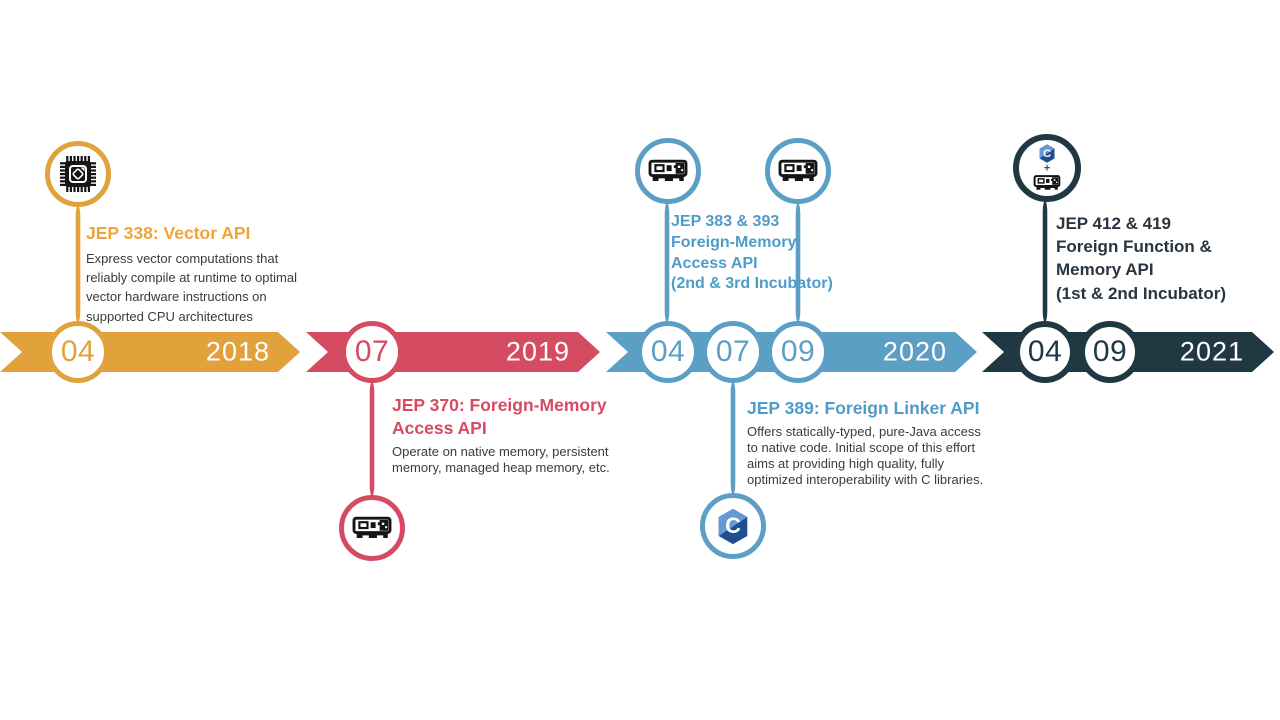 This screenshot has height=720, width=1280. What do you see at coordinates (798, 352) in the screenshot?
I see `month-badge-2020-09: 09` at bounding box center [798, 352].